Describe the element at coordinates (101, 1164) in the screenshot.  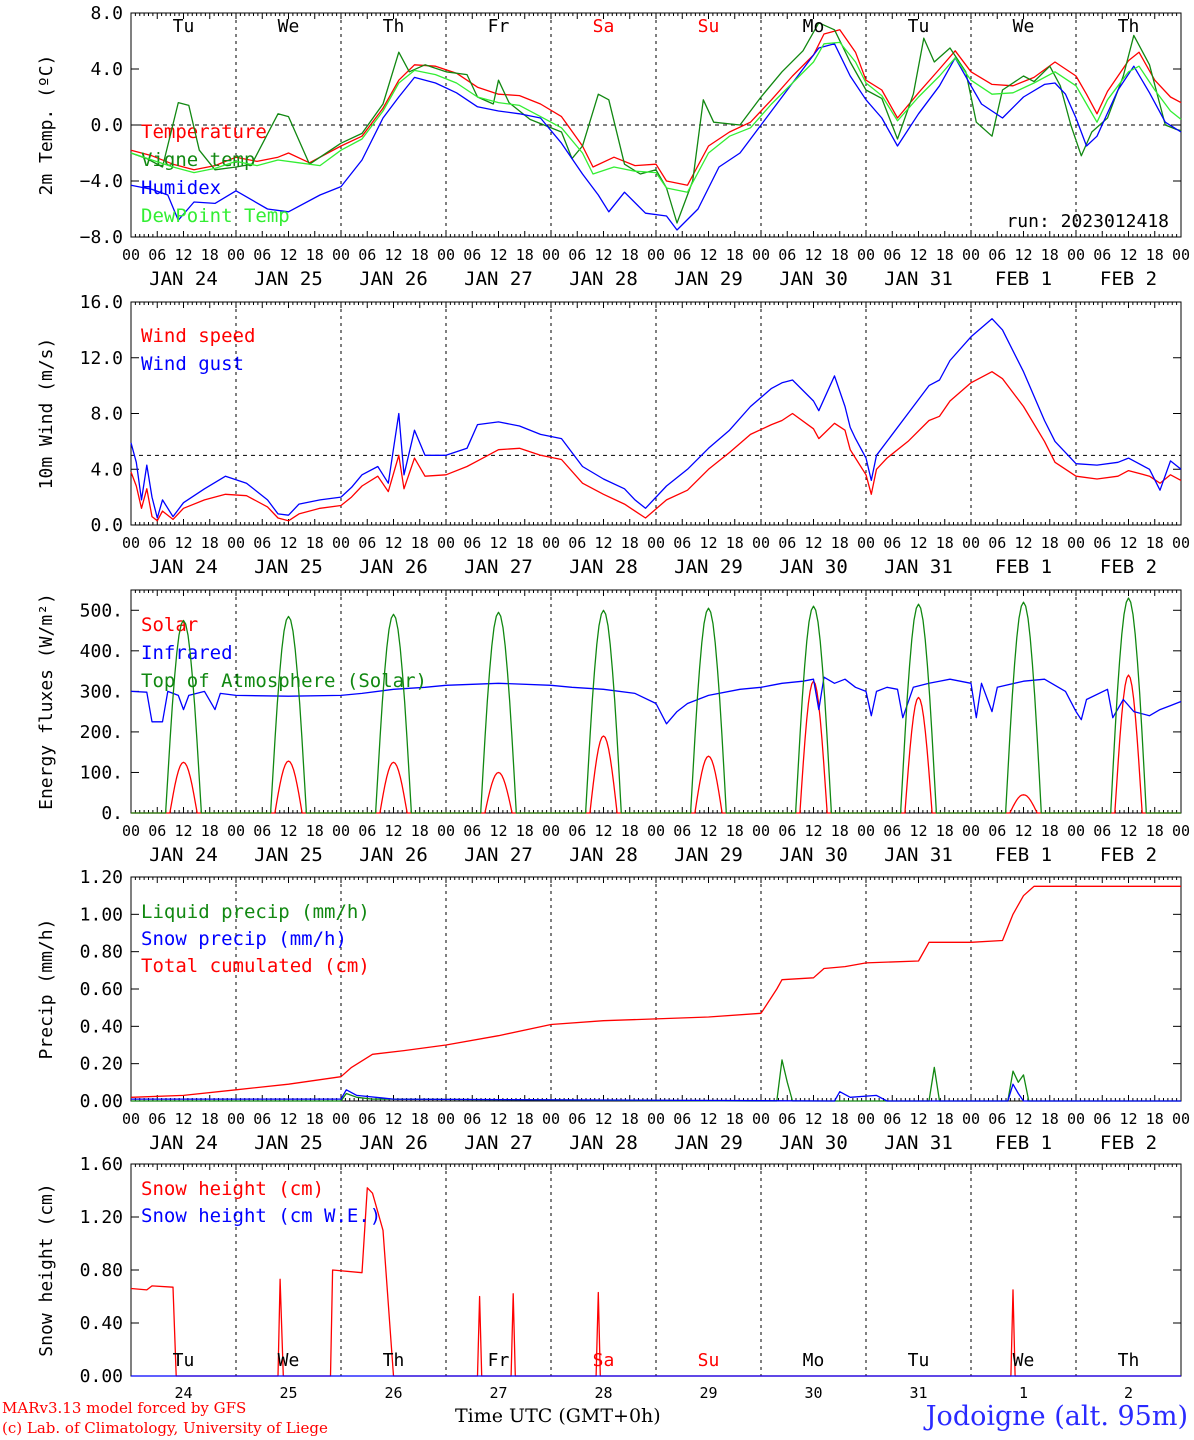
I see `y-tick-label: 1.60` at that location.